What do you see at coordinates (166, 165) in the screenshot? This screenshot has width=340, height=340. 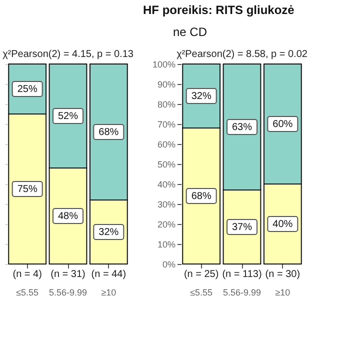 I see `y-tick-label: 50%` at bounding box center [166, 165].